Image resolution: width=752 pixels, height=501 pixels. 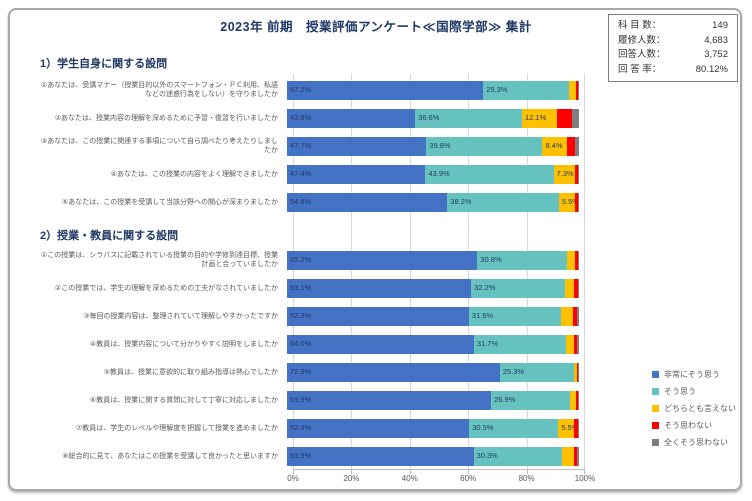 I want to click on chart-row: ④教員は、授業内容について分かりやすく説明をしましたか 64.0% 31.7%, so click(x=313, y=344).